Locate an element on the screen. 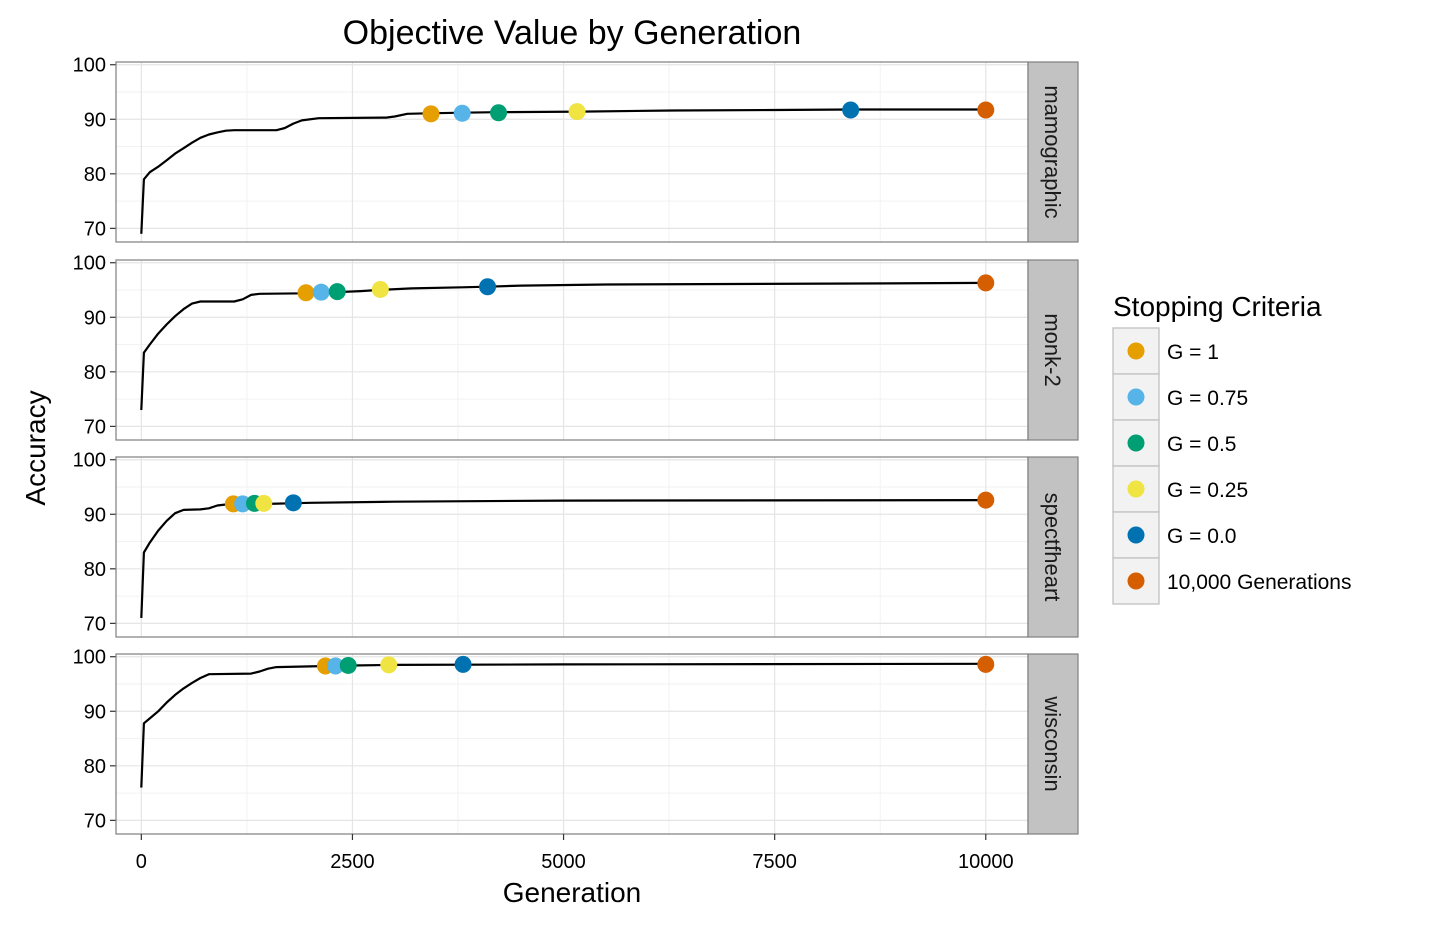 Image resolution: width=1440 pixels, height=926 pixels. facet-label: spectfheart is located at coordinates (1052, 547).